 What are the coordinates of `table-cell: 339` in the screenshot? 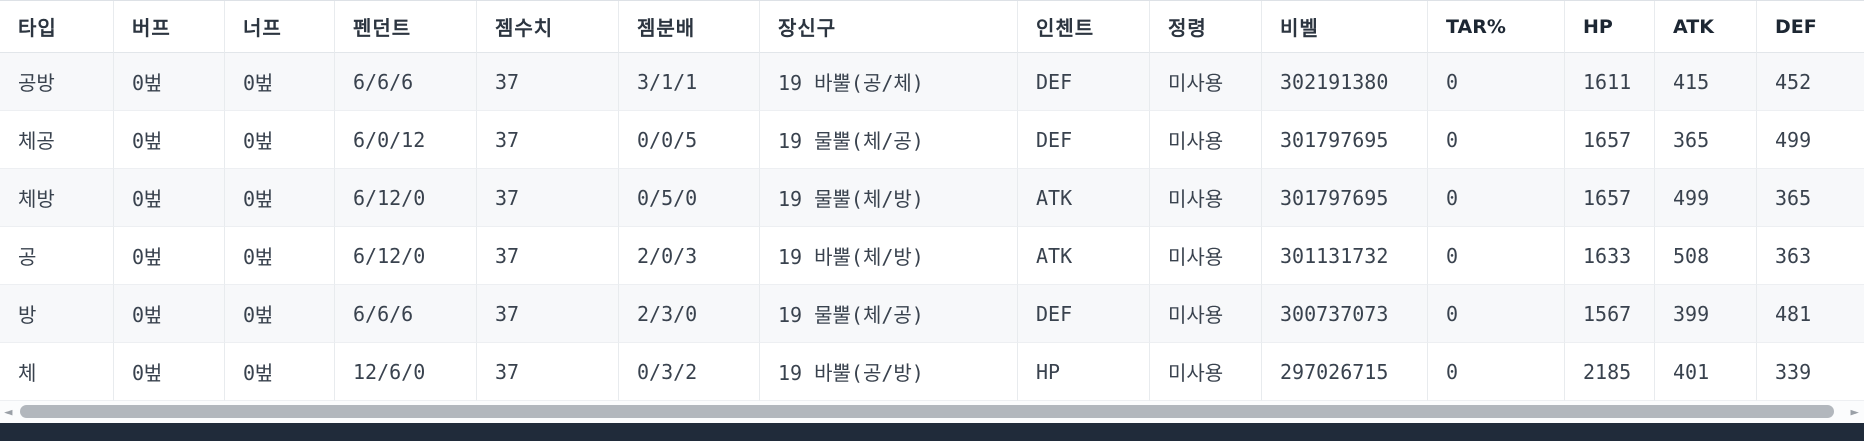 It's located at (1810, 372).